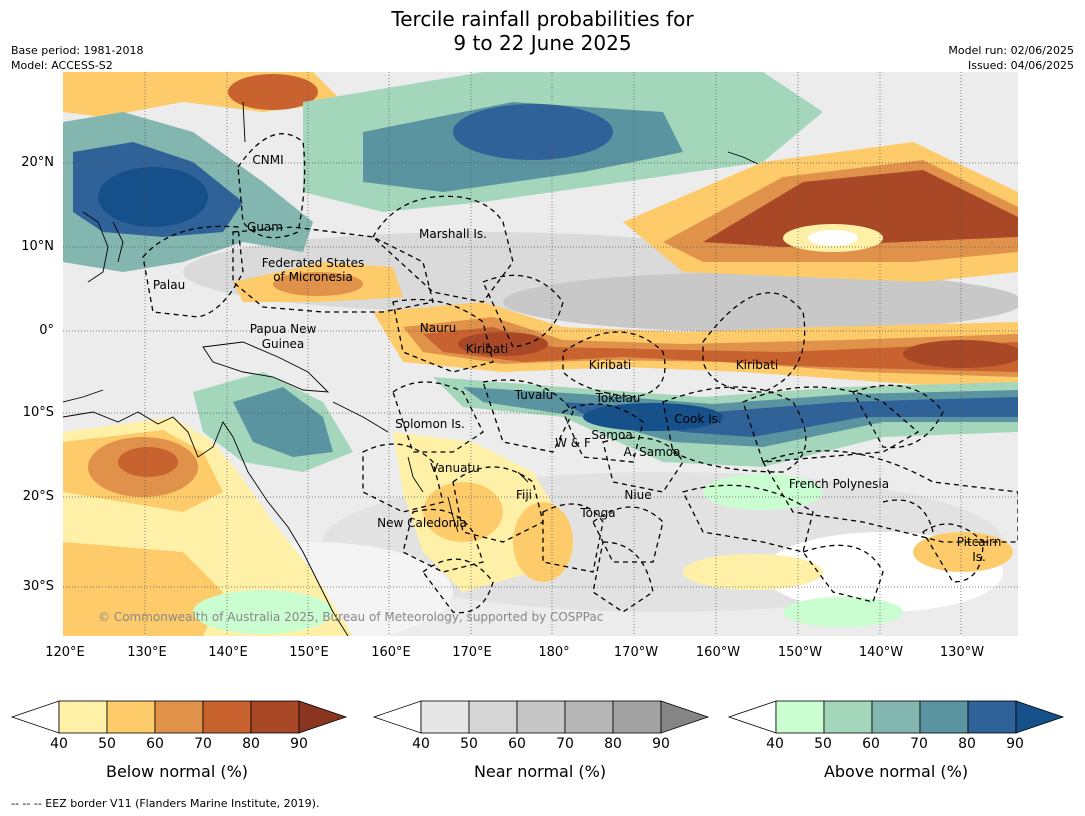 This screenshot has height=816, width=1085. Describe the element at coordinates (35, 717) in the screenshot. I see `below-normal-colorbar-min-arrow` at that location.